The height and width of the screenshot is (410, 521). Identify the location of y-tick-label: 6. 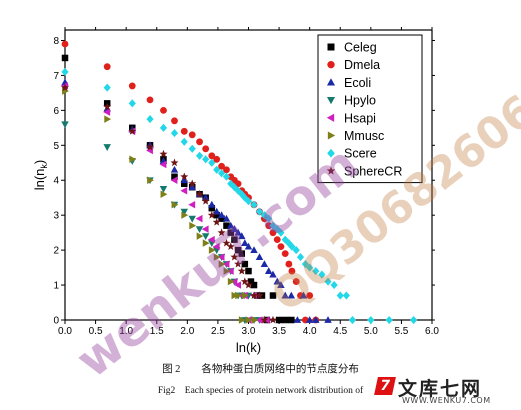
(56, 111).